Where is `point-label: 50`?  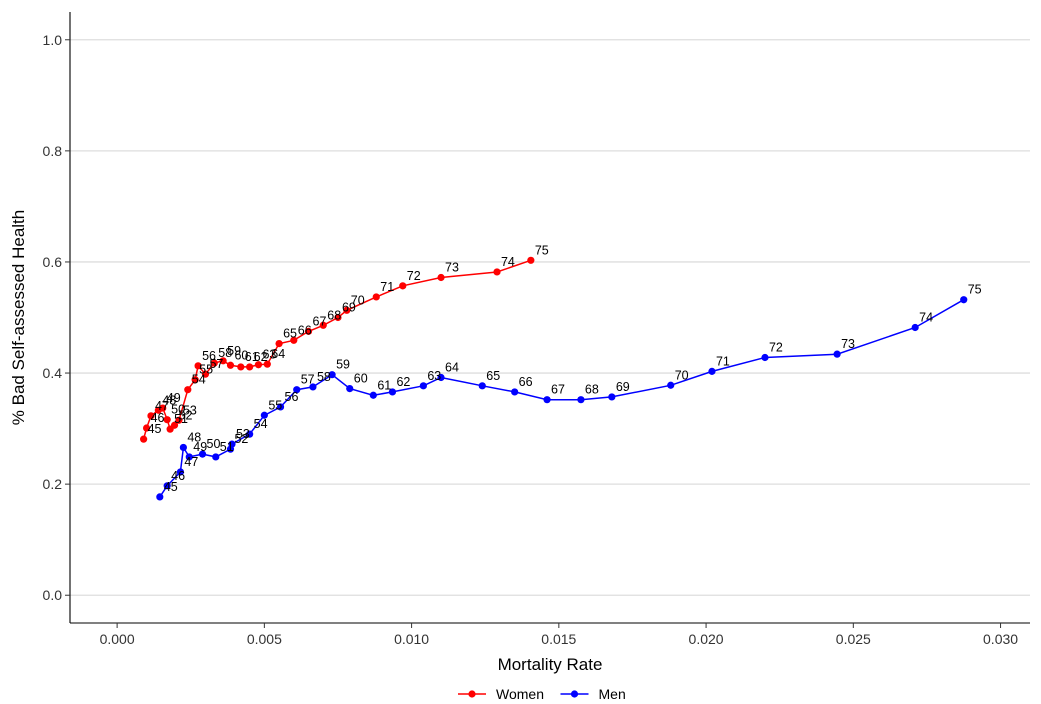
point-label: 50 is located at coordinates (178, 410).